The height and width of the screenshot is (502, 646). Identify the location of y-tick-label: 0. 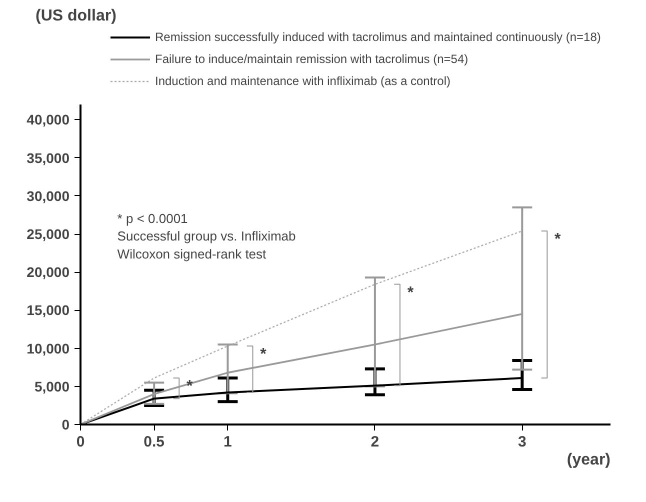
(66, 424).